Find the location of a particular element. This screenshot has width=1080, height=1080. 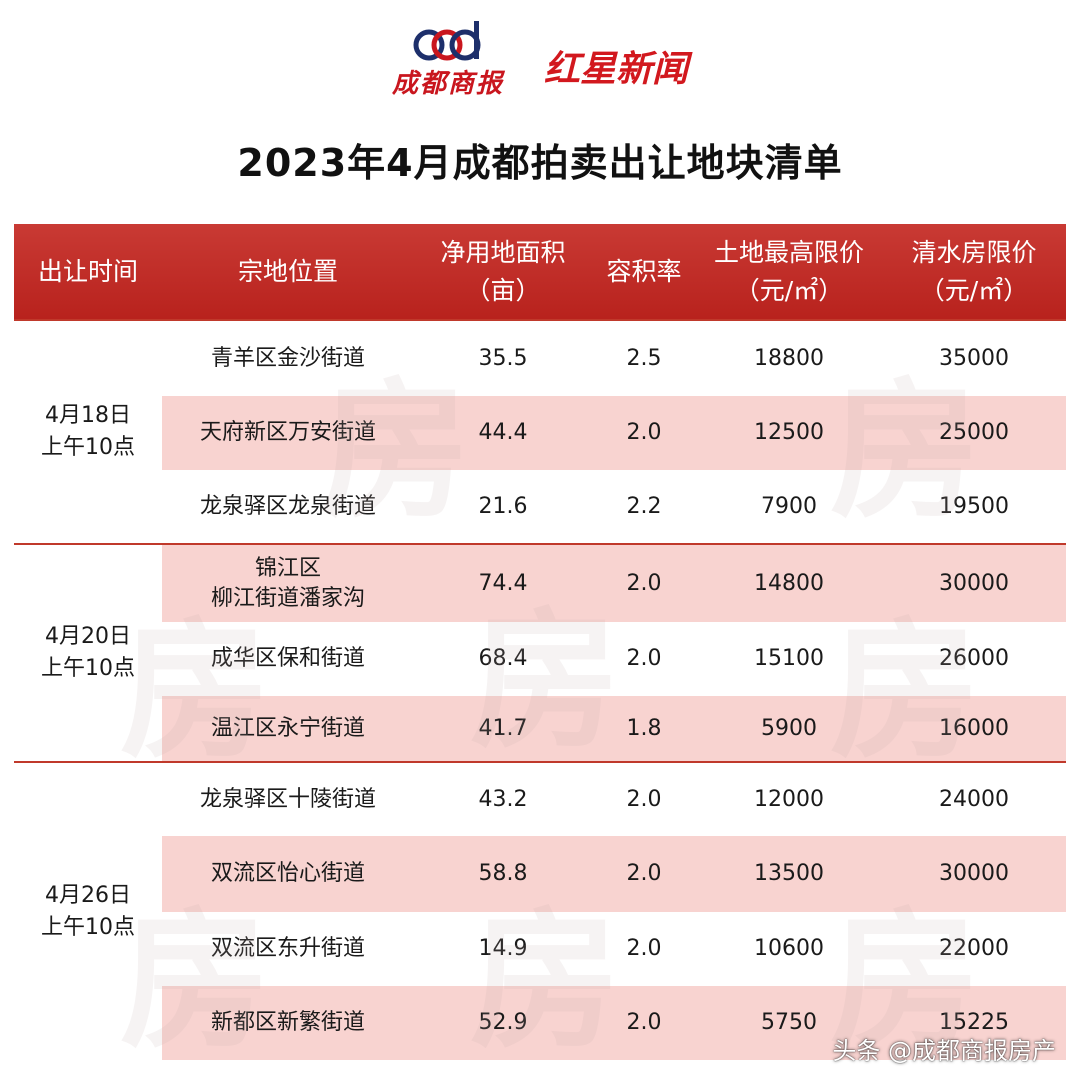

house-price-cell: 22000 is located at coordinates (974, 949).